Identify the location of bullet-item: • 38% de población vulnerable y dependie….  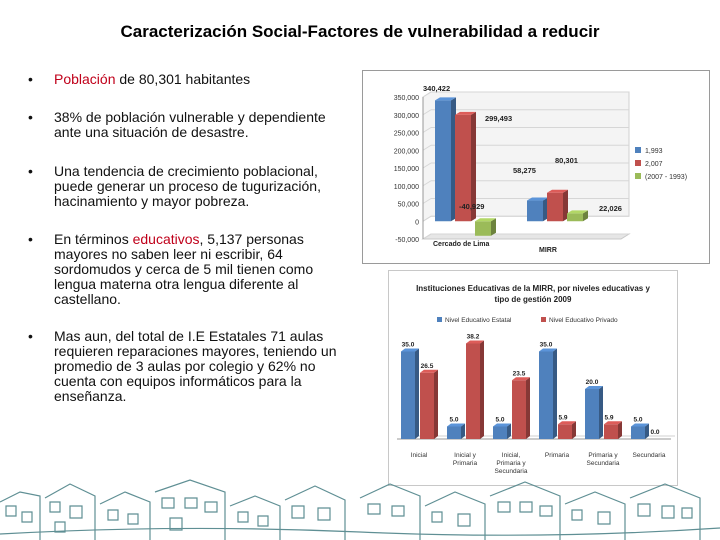
(187, 125).